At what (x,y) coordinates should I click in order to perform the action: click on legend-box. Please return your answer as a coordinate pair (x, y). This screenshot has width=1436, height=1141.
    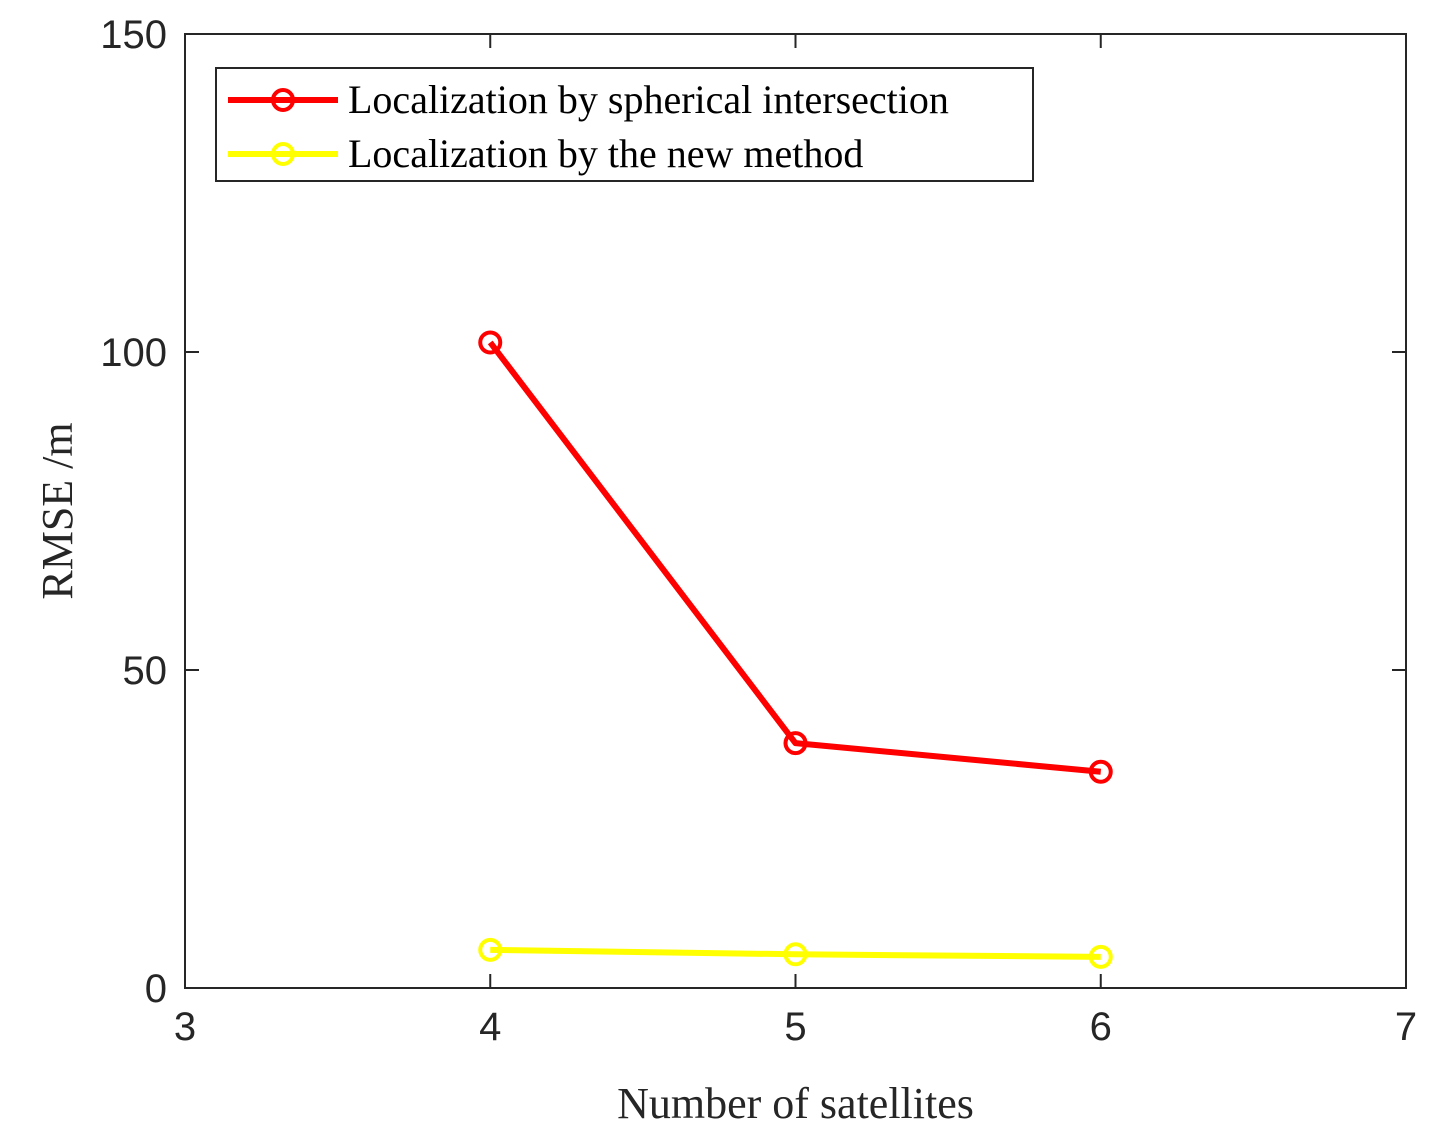
    Looking at the image, I should click on (624, 124).